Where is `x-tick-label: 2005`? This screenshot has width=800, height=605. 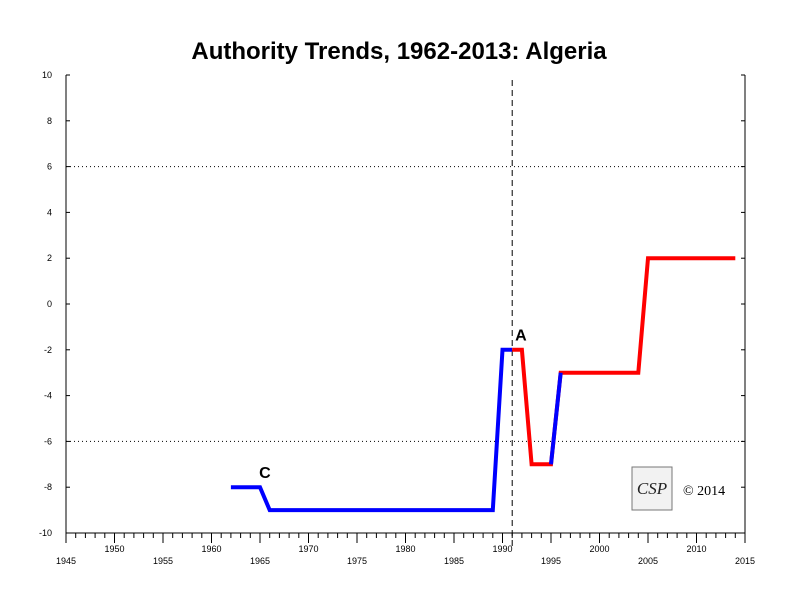
x-tick-label: 2005 is located at coordinates (648, 561).